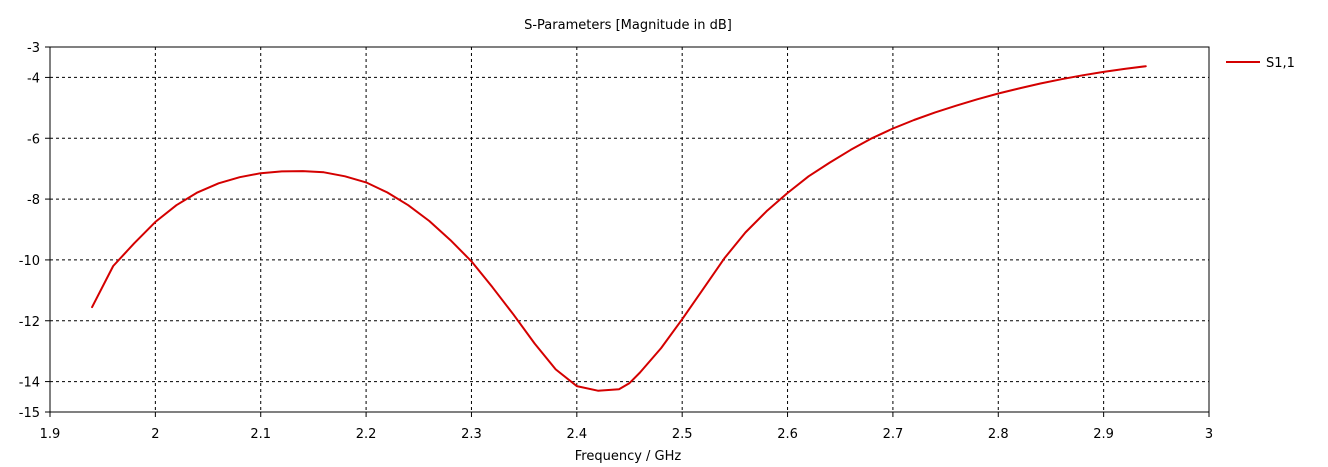 The image size is (1328, 467). I want to click on x-tick-label: 3, so click(1209, 434).